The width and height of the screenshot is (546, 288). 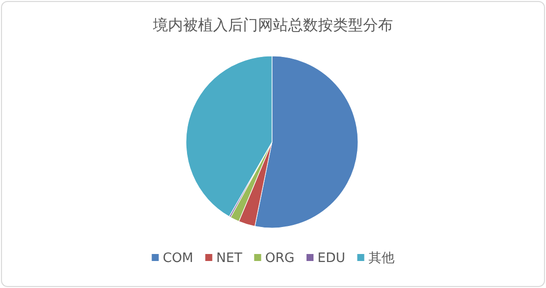 What do you see at coordinates (178, 258) in the screenshot?
I see `legend-label: COM` at bounding box center [178, 258].